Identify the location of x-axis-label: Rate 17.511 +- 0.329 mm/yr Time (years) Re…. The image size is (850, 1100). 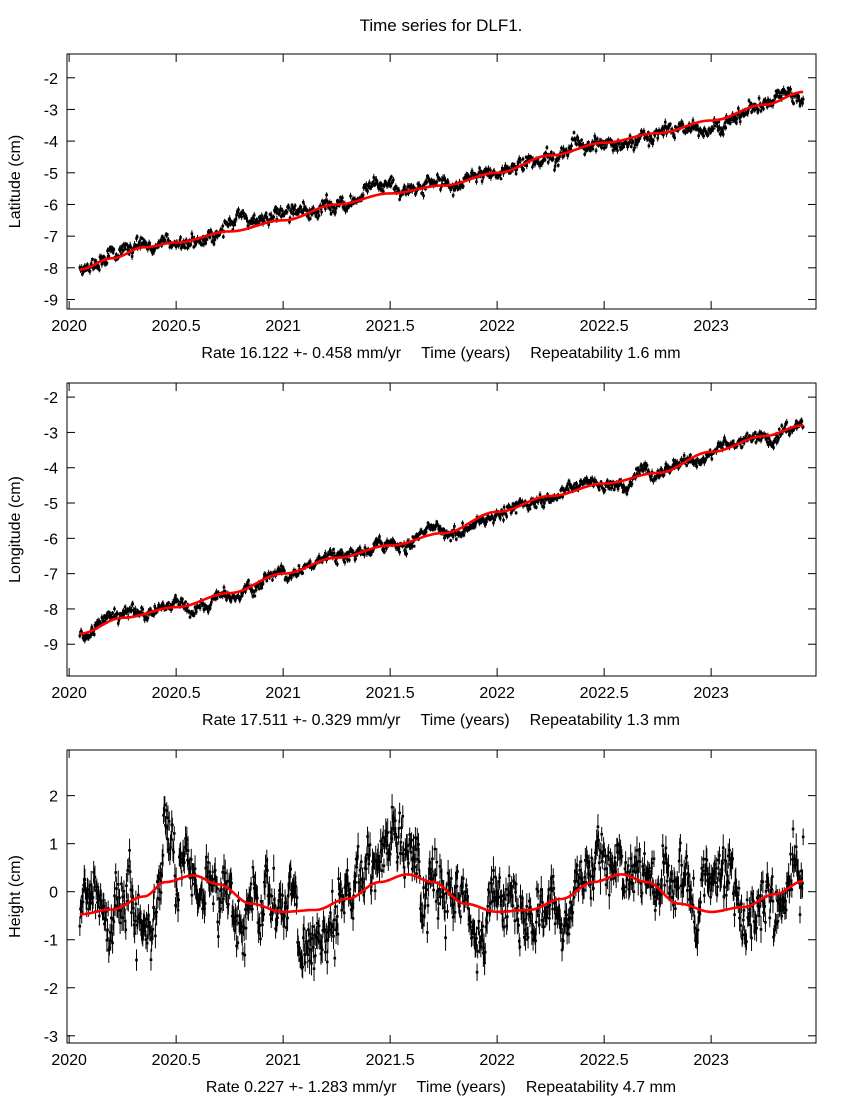
(441, 720).